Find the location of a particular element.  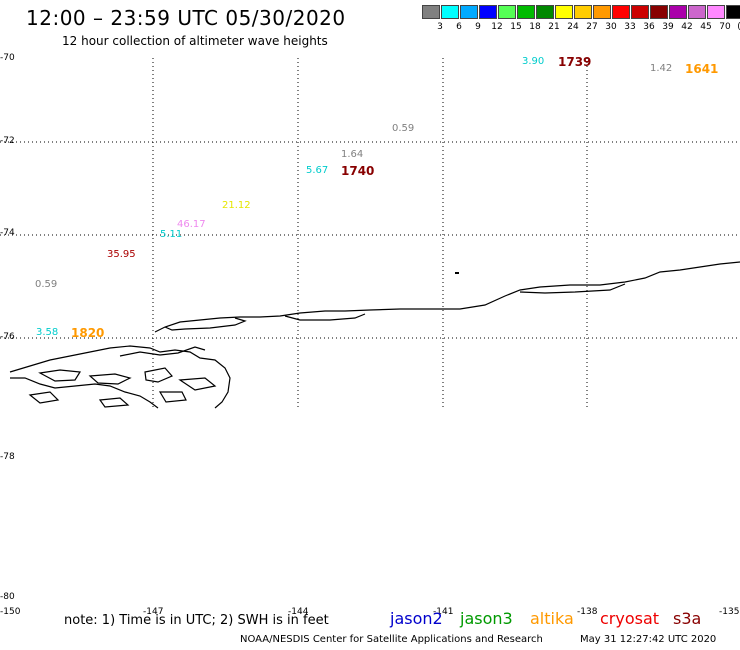

y-tick-label: -80 is located at coordinates (7, 597).